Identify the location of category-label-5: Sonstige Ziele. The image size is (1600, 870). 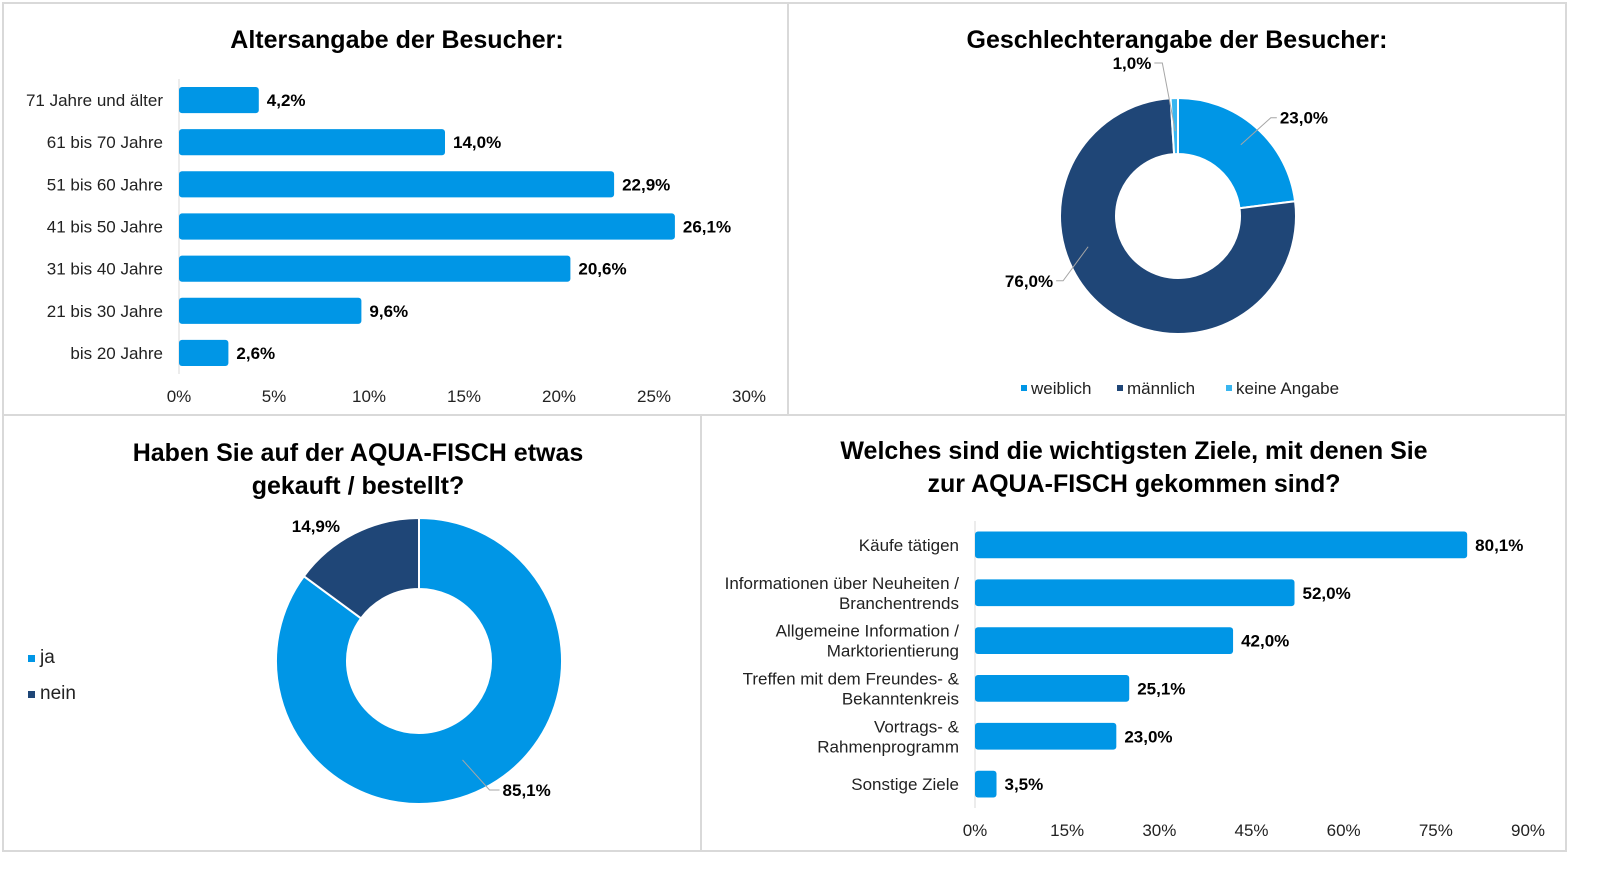
(905, 784).